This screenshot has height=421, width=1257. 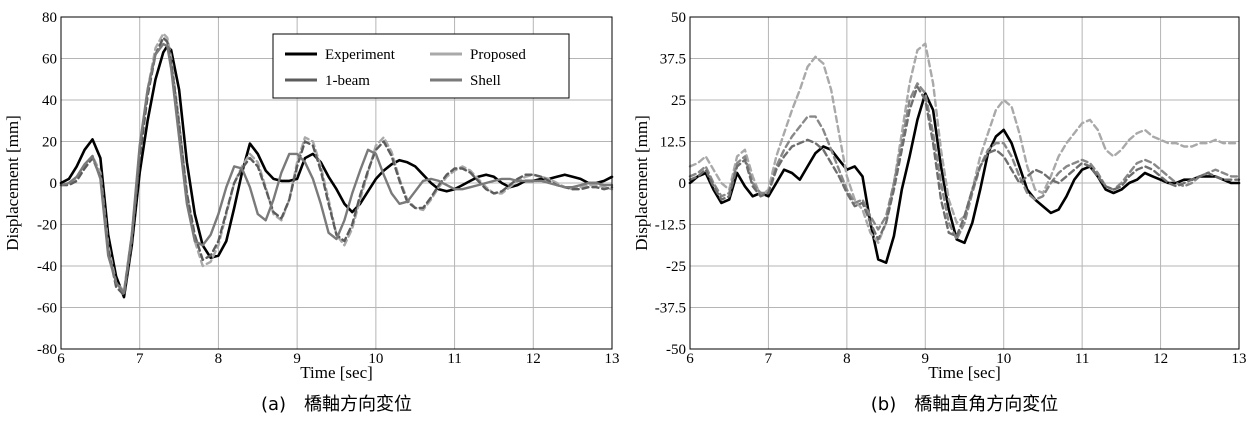 What do you see at coordinates (49, 143) in the screenshot?
I see `y-tick-label: 20` at bounding box center [49, 143].